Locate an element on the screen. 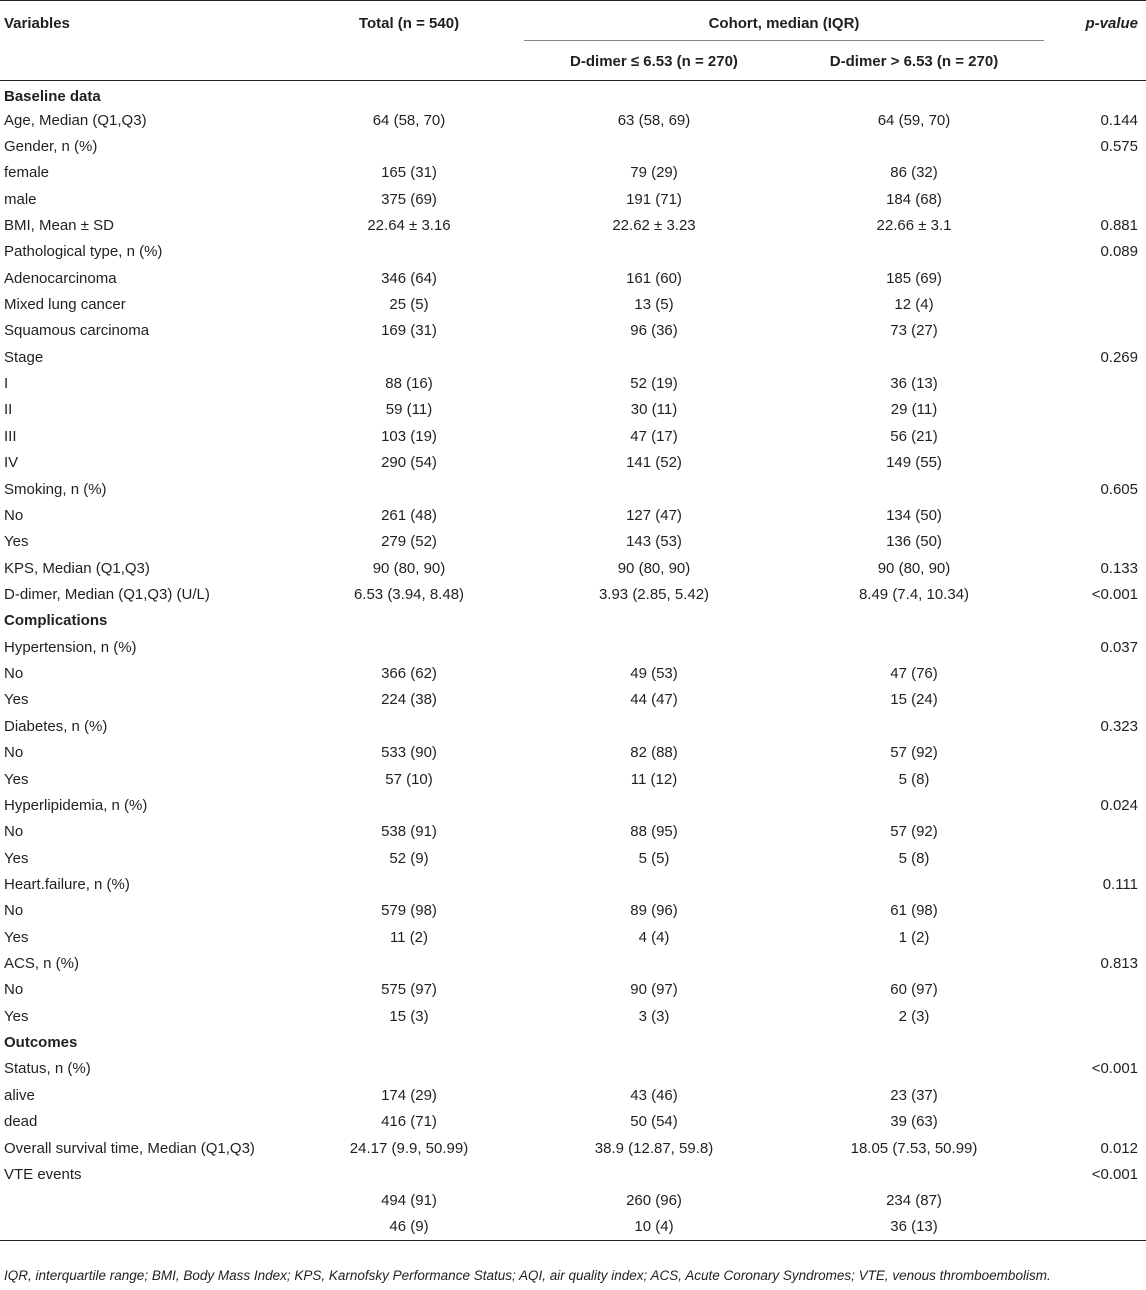  cell-label: Squamous carcinoma is located at coordinates (77, 331).